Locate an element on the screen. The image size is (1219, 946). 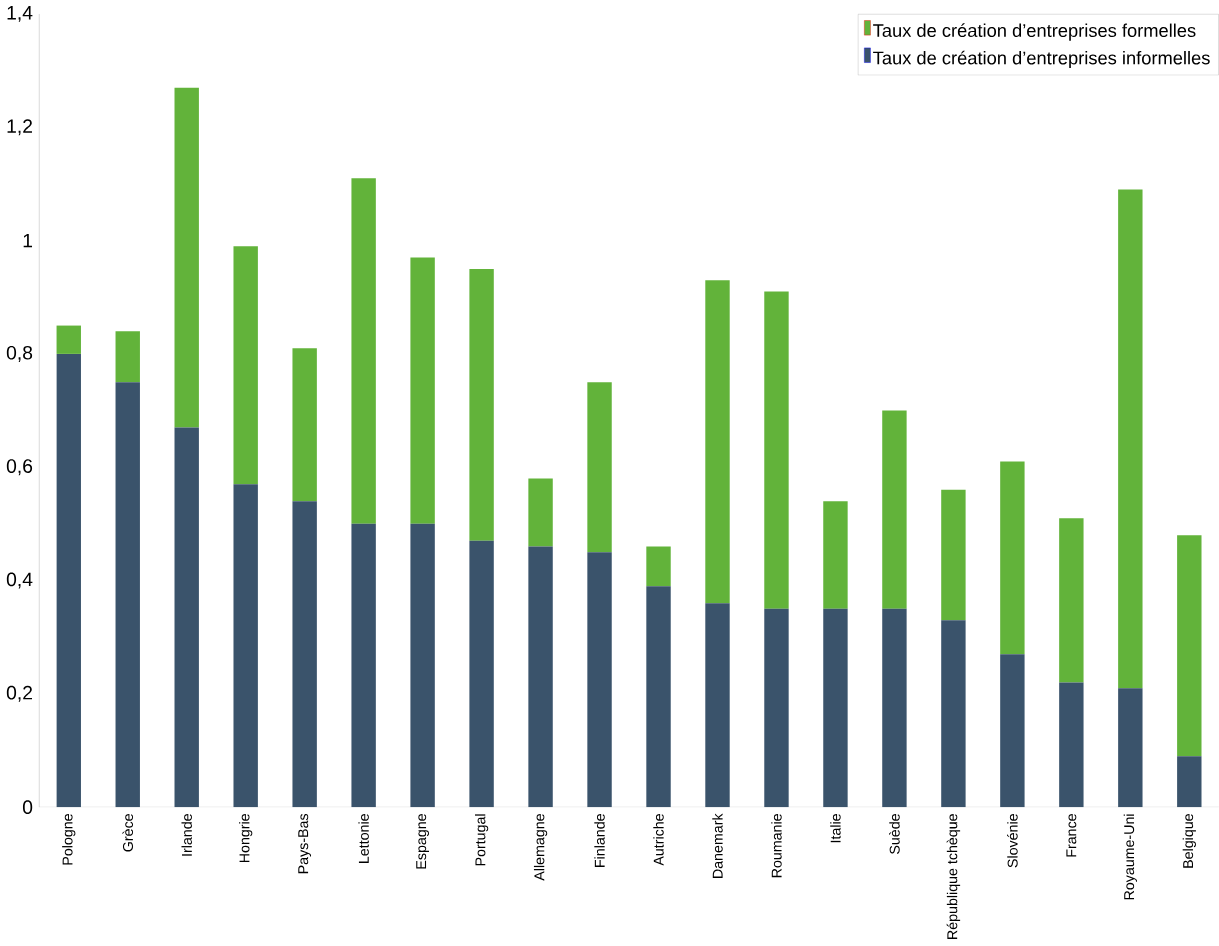
y-tick-label: 1,2 is located at coordinates (19, 127).